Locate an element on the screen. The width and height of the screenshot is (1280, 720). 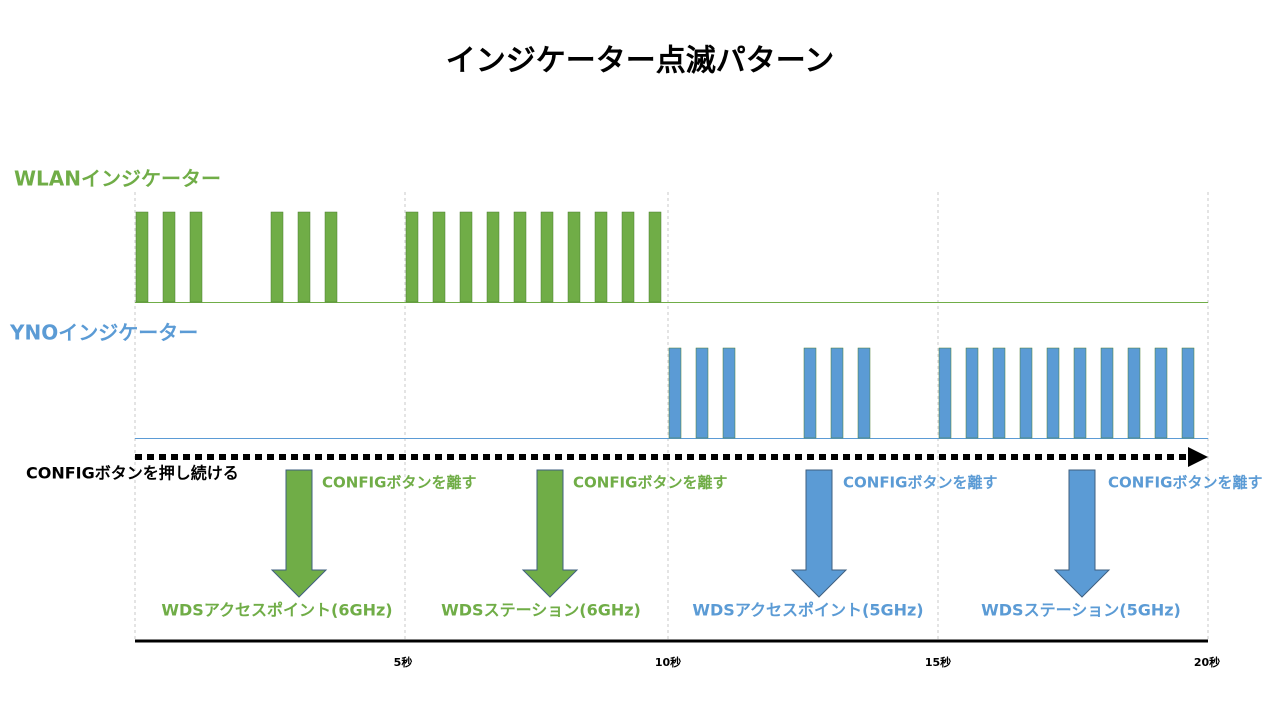
mode-label: WDSステーション(5GHz) is located at coordinates (1081, 610).